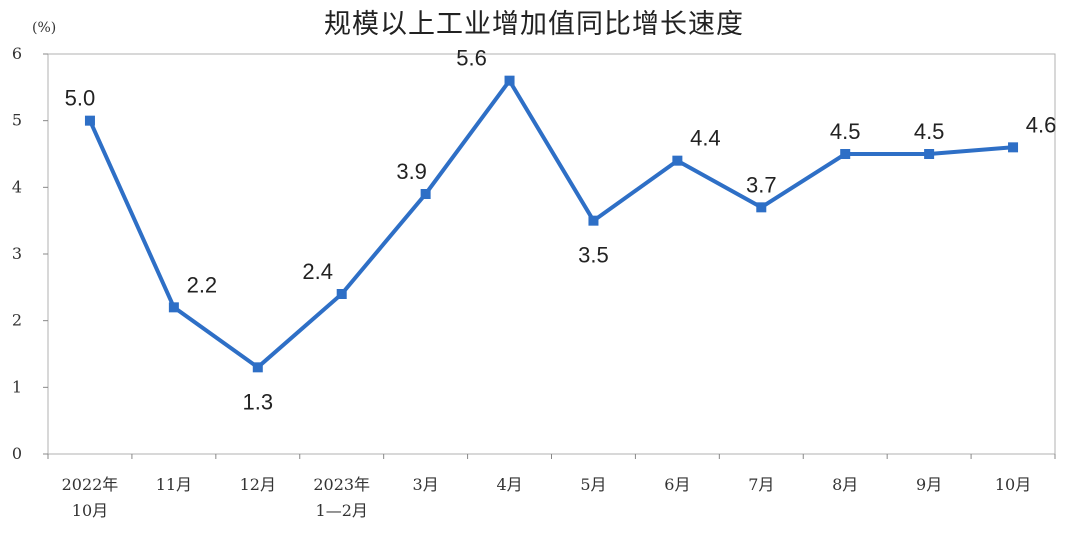  I want to click on x-tick-label: 5月, so click(593, 484).